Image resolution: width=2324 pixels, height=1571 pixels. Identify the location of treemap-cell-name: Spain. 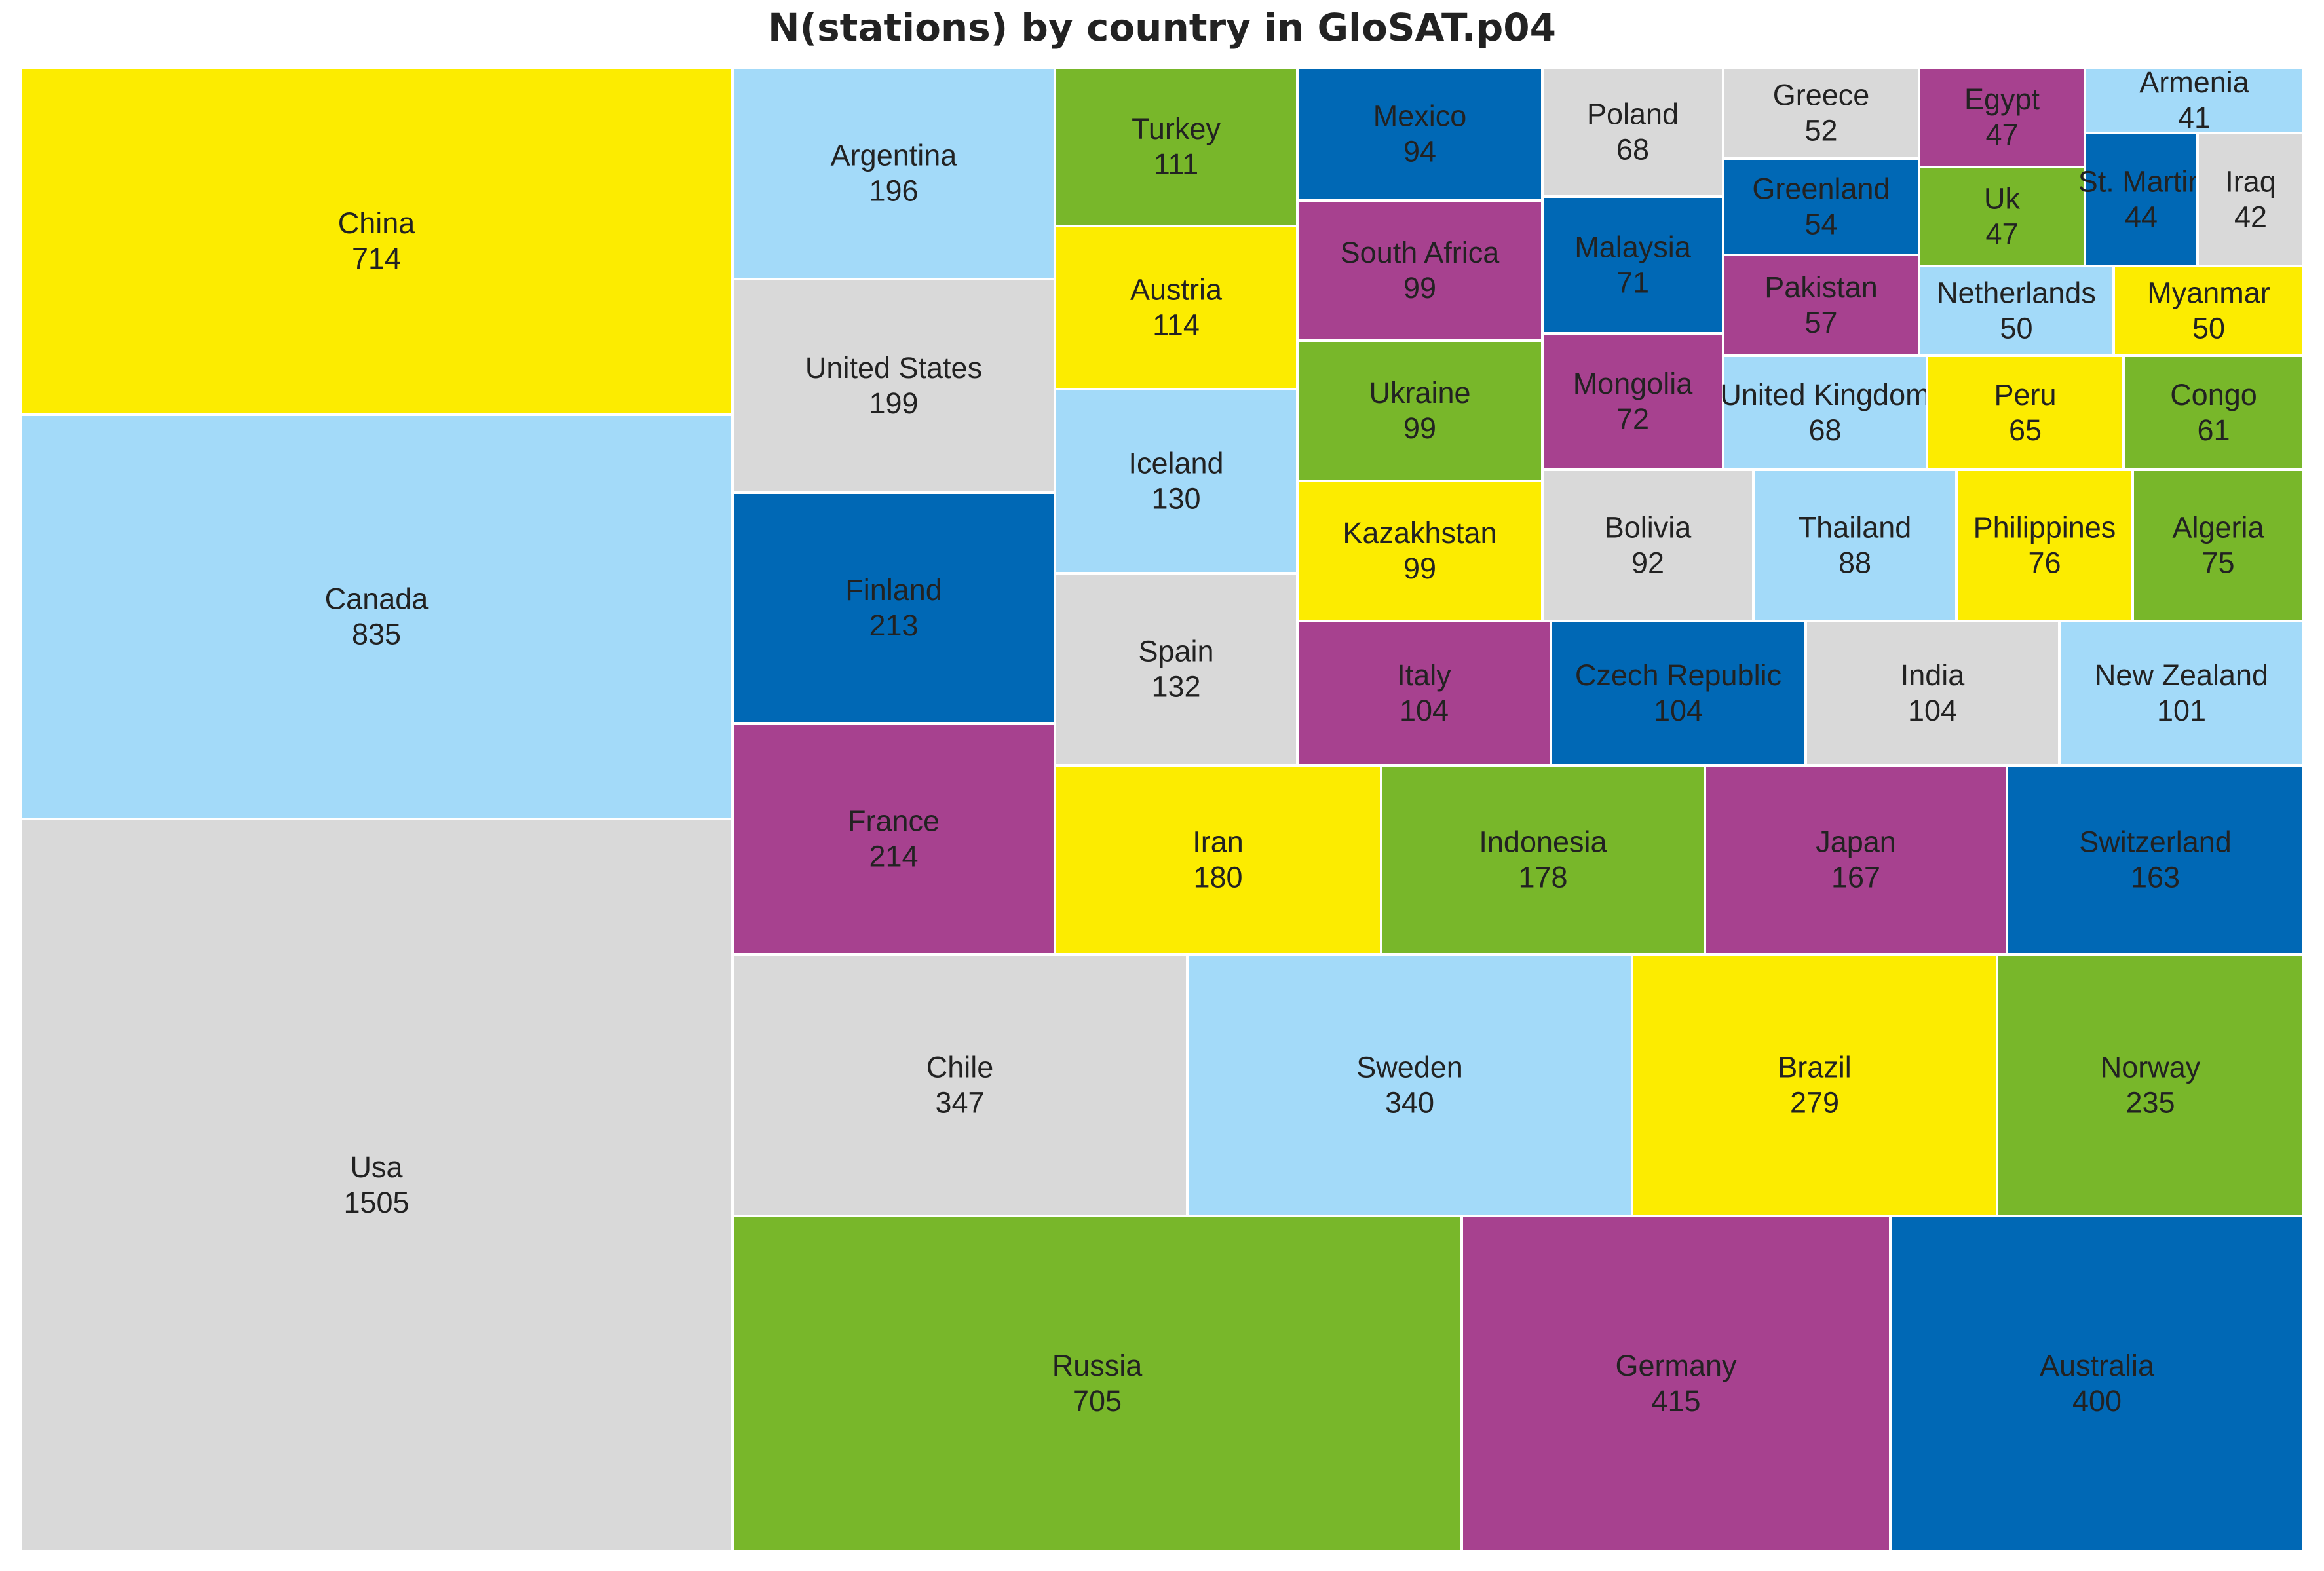
(1176, 651).